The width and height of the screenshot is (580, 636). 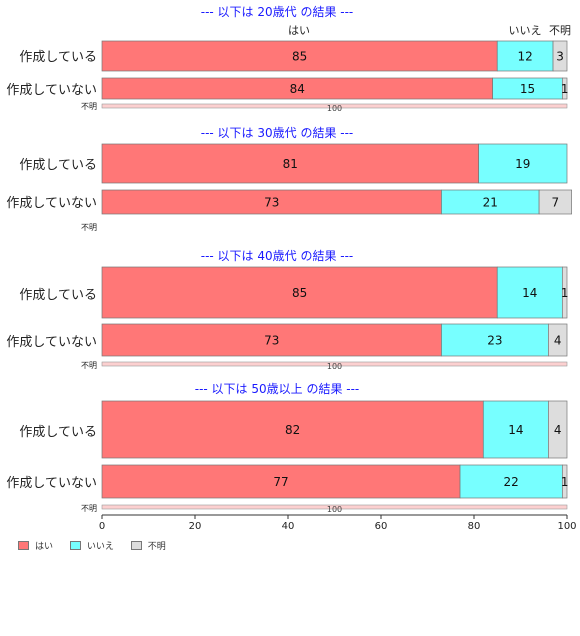 I want to click on bar-value-label: 12, so click(x=525, y=57).